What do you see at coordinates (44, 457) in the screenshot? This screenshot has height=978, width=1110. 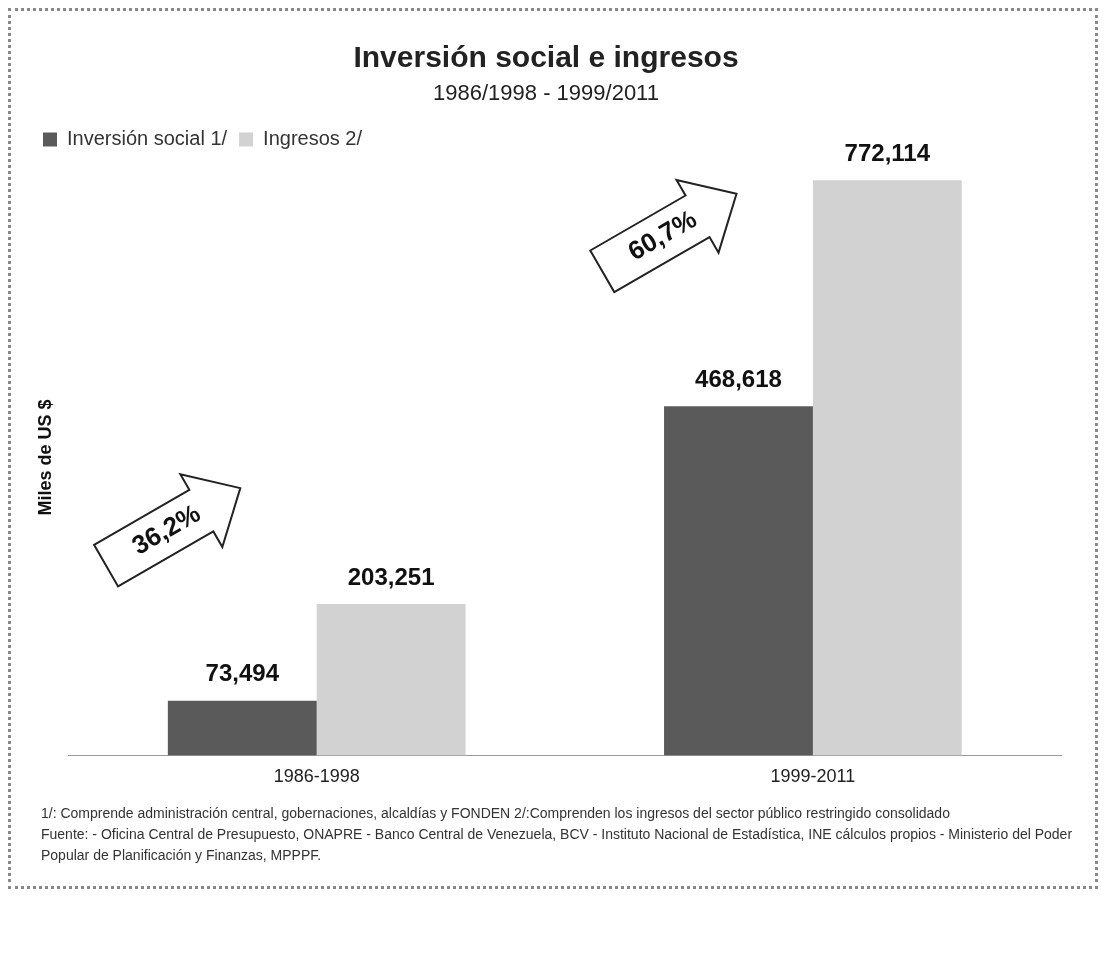 I see `y-axis-title: Miles de US $` at bounding box center [44, 457].